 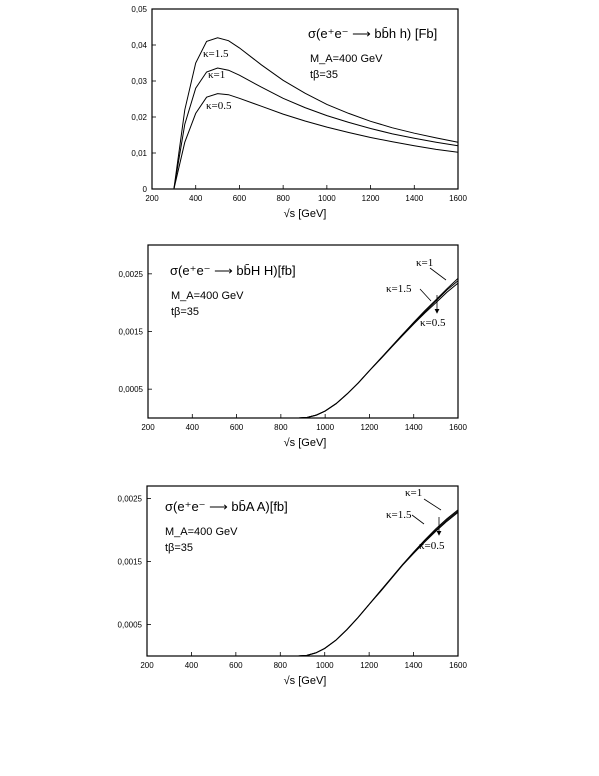 What do you see at coordinates (139, 117) in the screenshot?
I see `y-tick-label: 0,02` at bounding box center [139, 117].